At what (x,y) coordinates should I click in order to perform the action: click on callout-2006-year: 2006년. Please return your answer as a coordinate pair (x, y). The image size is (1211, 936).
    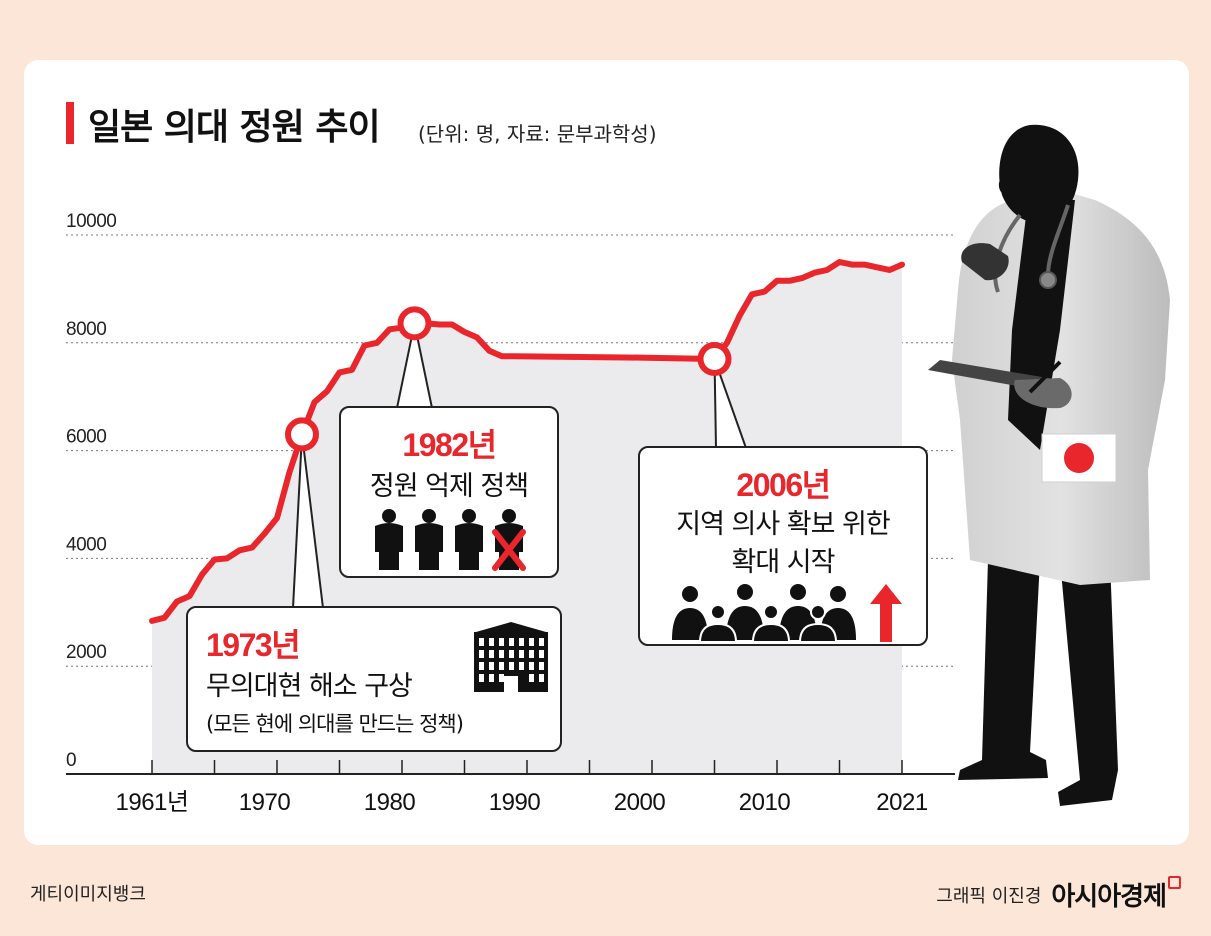
    Looking at the image, I should click on (783, 485).